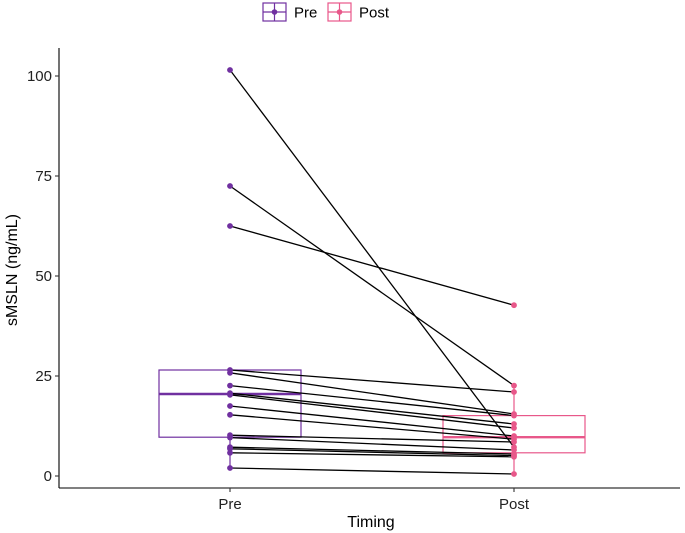  Describe the element at coordinates (48, 476) in the screenshot. I see `y-tick-label: 0` at that location.